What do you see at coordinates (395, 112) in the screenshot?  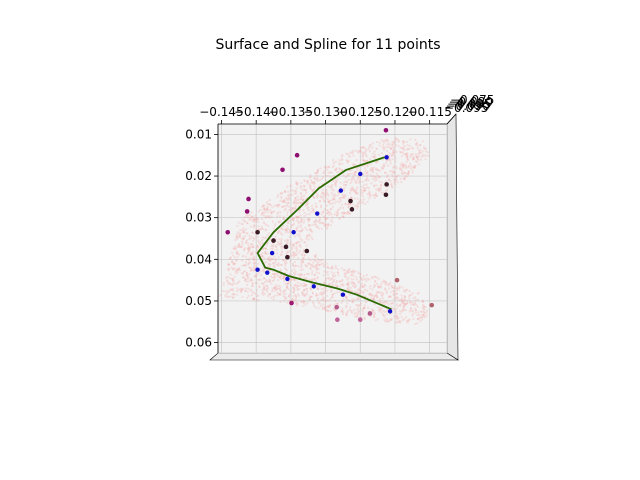 I see `x-tick-label: −0.120` at bounding box center [395, 112].